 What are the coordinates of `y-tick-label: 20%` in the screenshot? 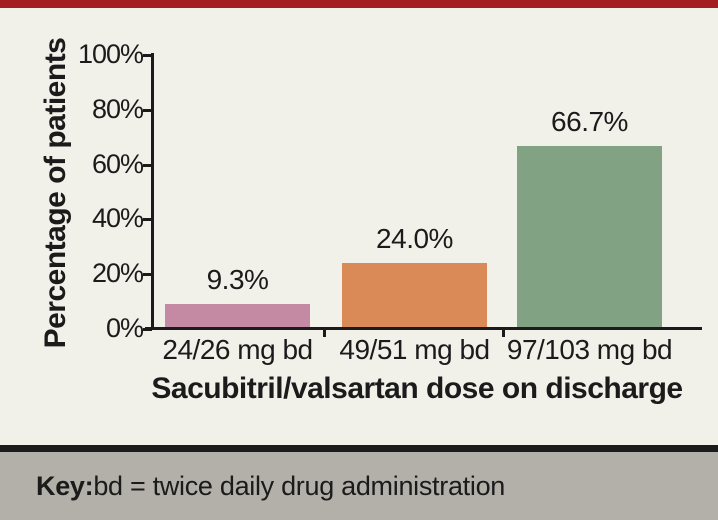 It's located at (117, 273).